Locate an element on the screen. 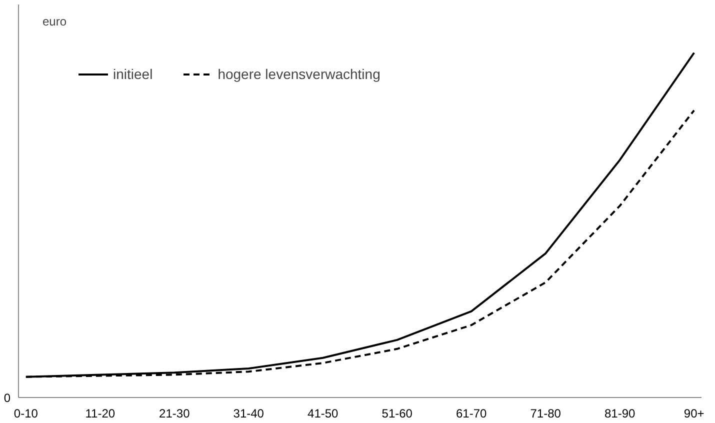 This screenshot has height=423, width=715. x-tick-label: 61-70 is located at coordinates (472, 413).